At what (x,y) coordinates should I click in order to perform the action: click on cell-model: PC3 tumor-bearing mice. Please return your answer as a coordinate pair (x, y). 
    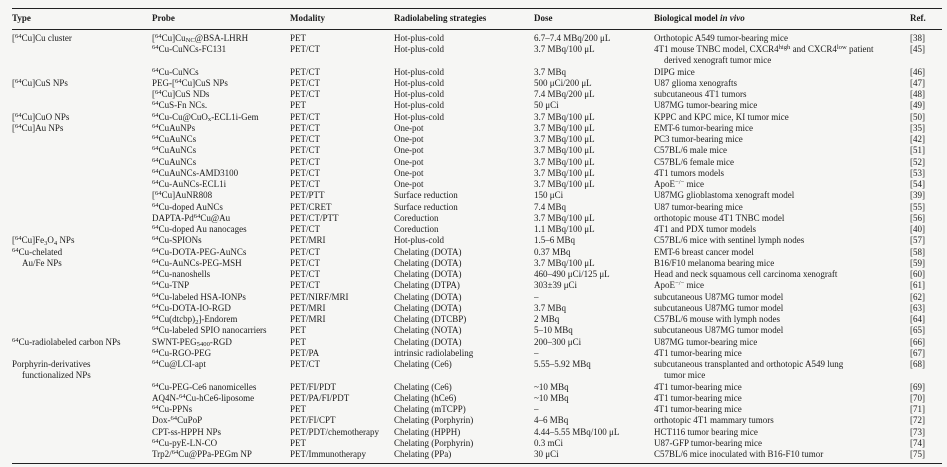
    Looking at the image, I should click on (698, 139).